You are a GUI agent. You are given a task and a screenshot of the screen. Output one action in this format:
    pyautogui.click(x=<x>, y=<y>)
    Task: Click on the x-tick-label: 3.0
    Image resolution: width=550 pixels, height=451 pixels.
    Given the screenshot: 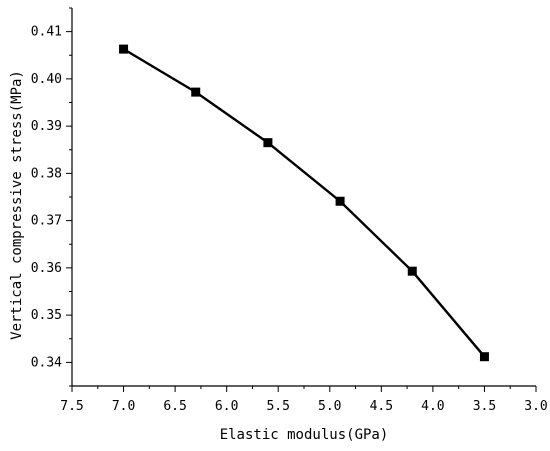 What is the action you would take?
    pyautogui.click(x=535, y=406)
    